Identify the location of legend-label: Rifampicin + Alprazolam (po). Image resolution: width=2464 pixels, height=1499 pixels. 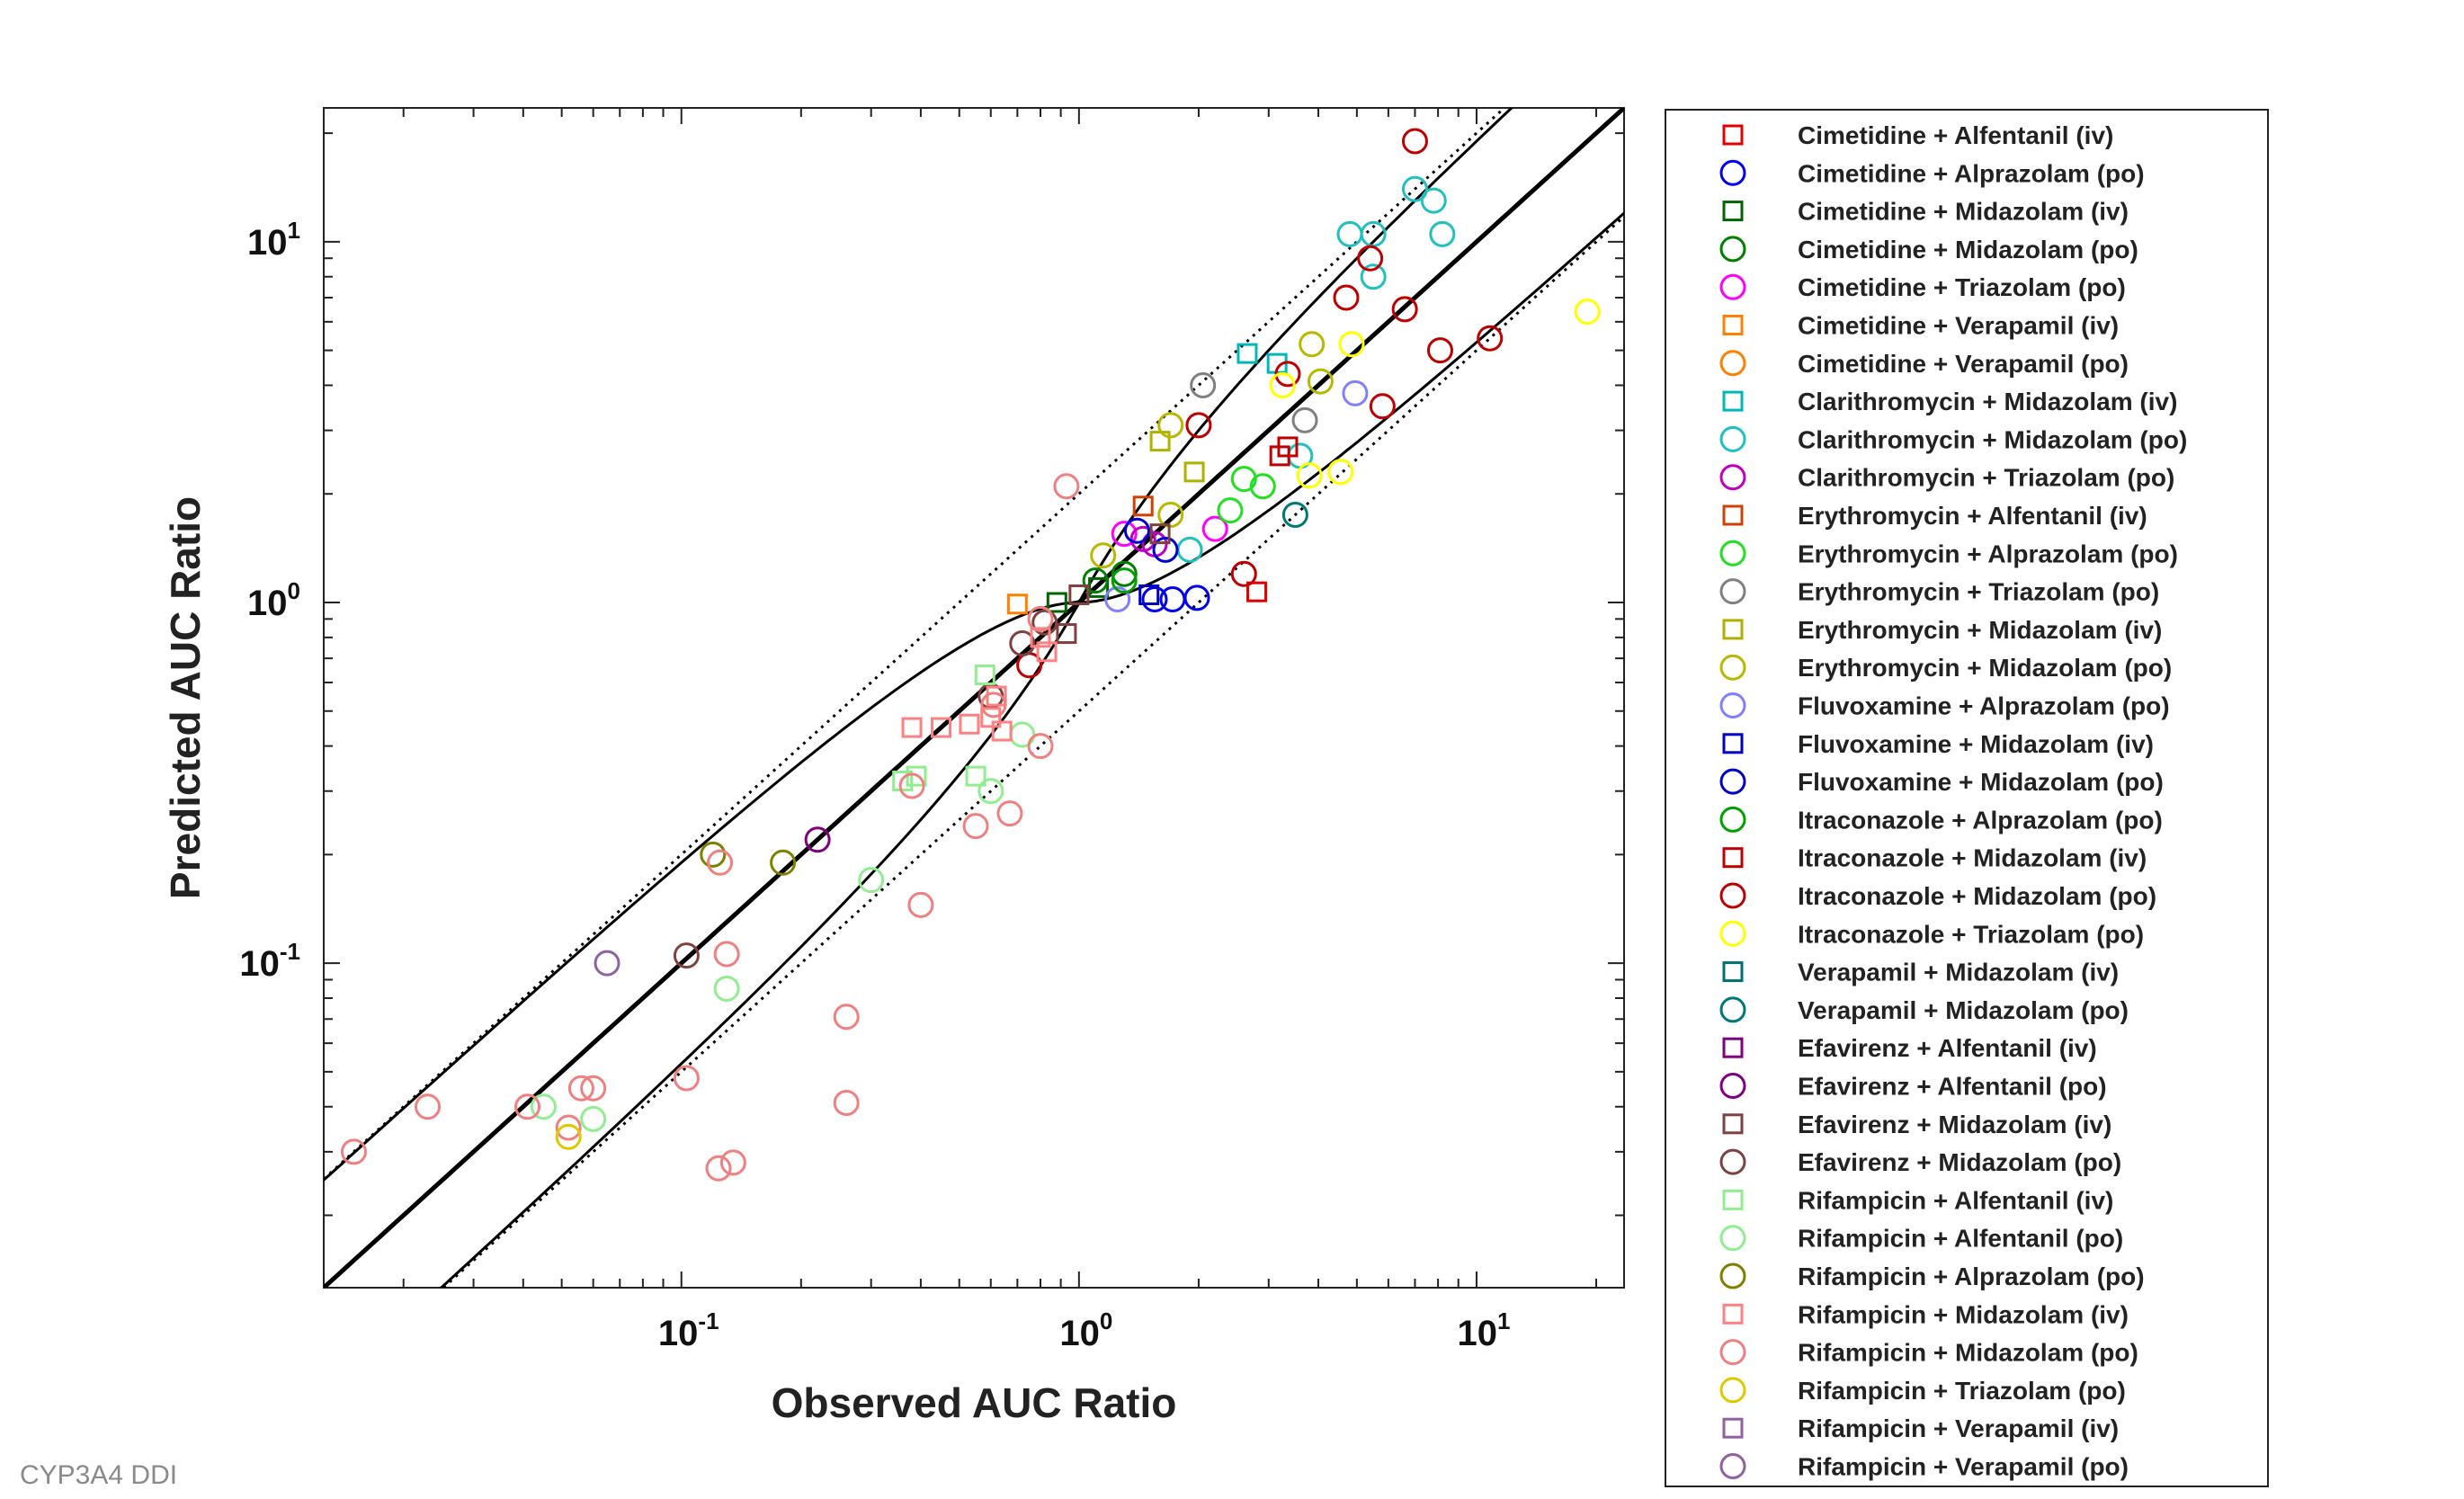
(1972, 1276).